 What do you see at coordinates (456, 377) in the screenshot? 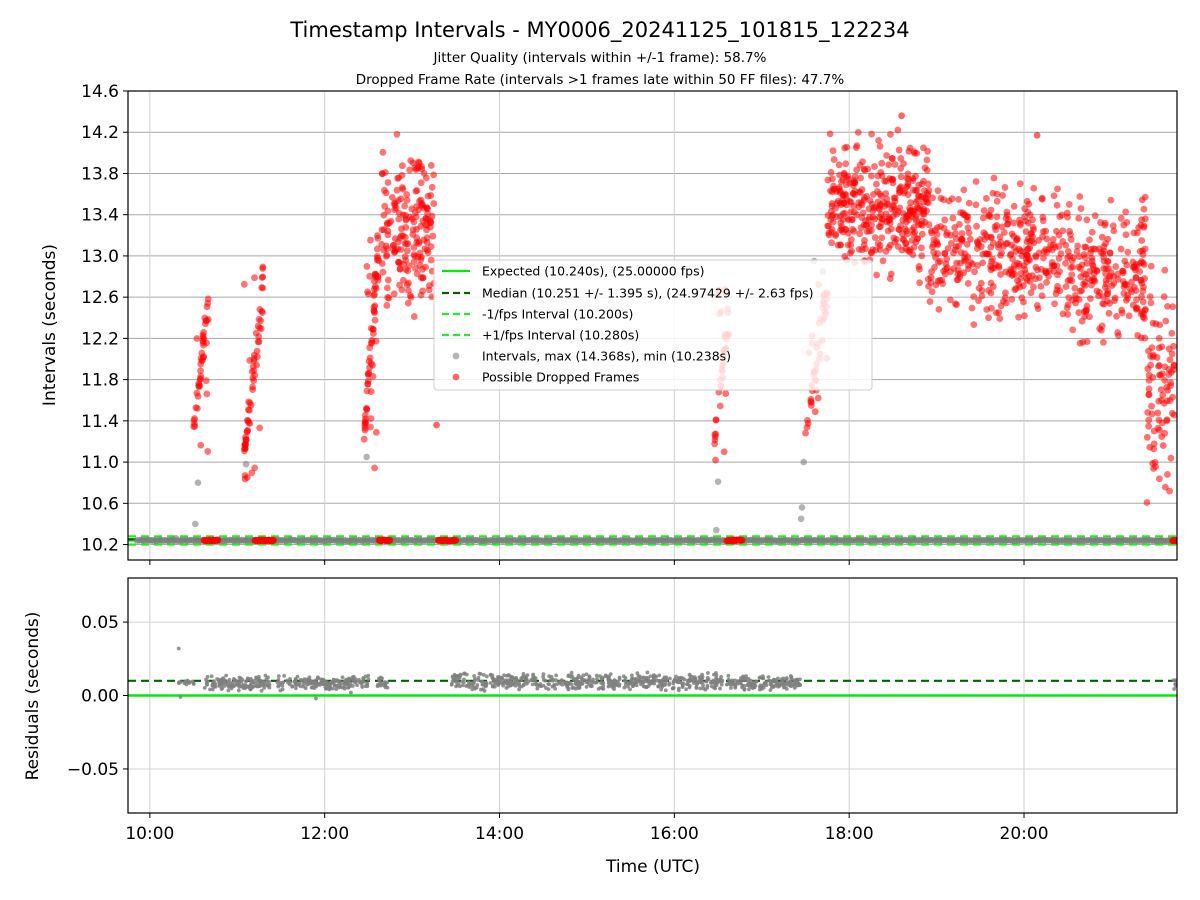
I see `legend-dropped-marker` at bounding box center [456, 377].